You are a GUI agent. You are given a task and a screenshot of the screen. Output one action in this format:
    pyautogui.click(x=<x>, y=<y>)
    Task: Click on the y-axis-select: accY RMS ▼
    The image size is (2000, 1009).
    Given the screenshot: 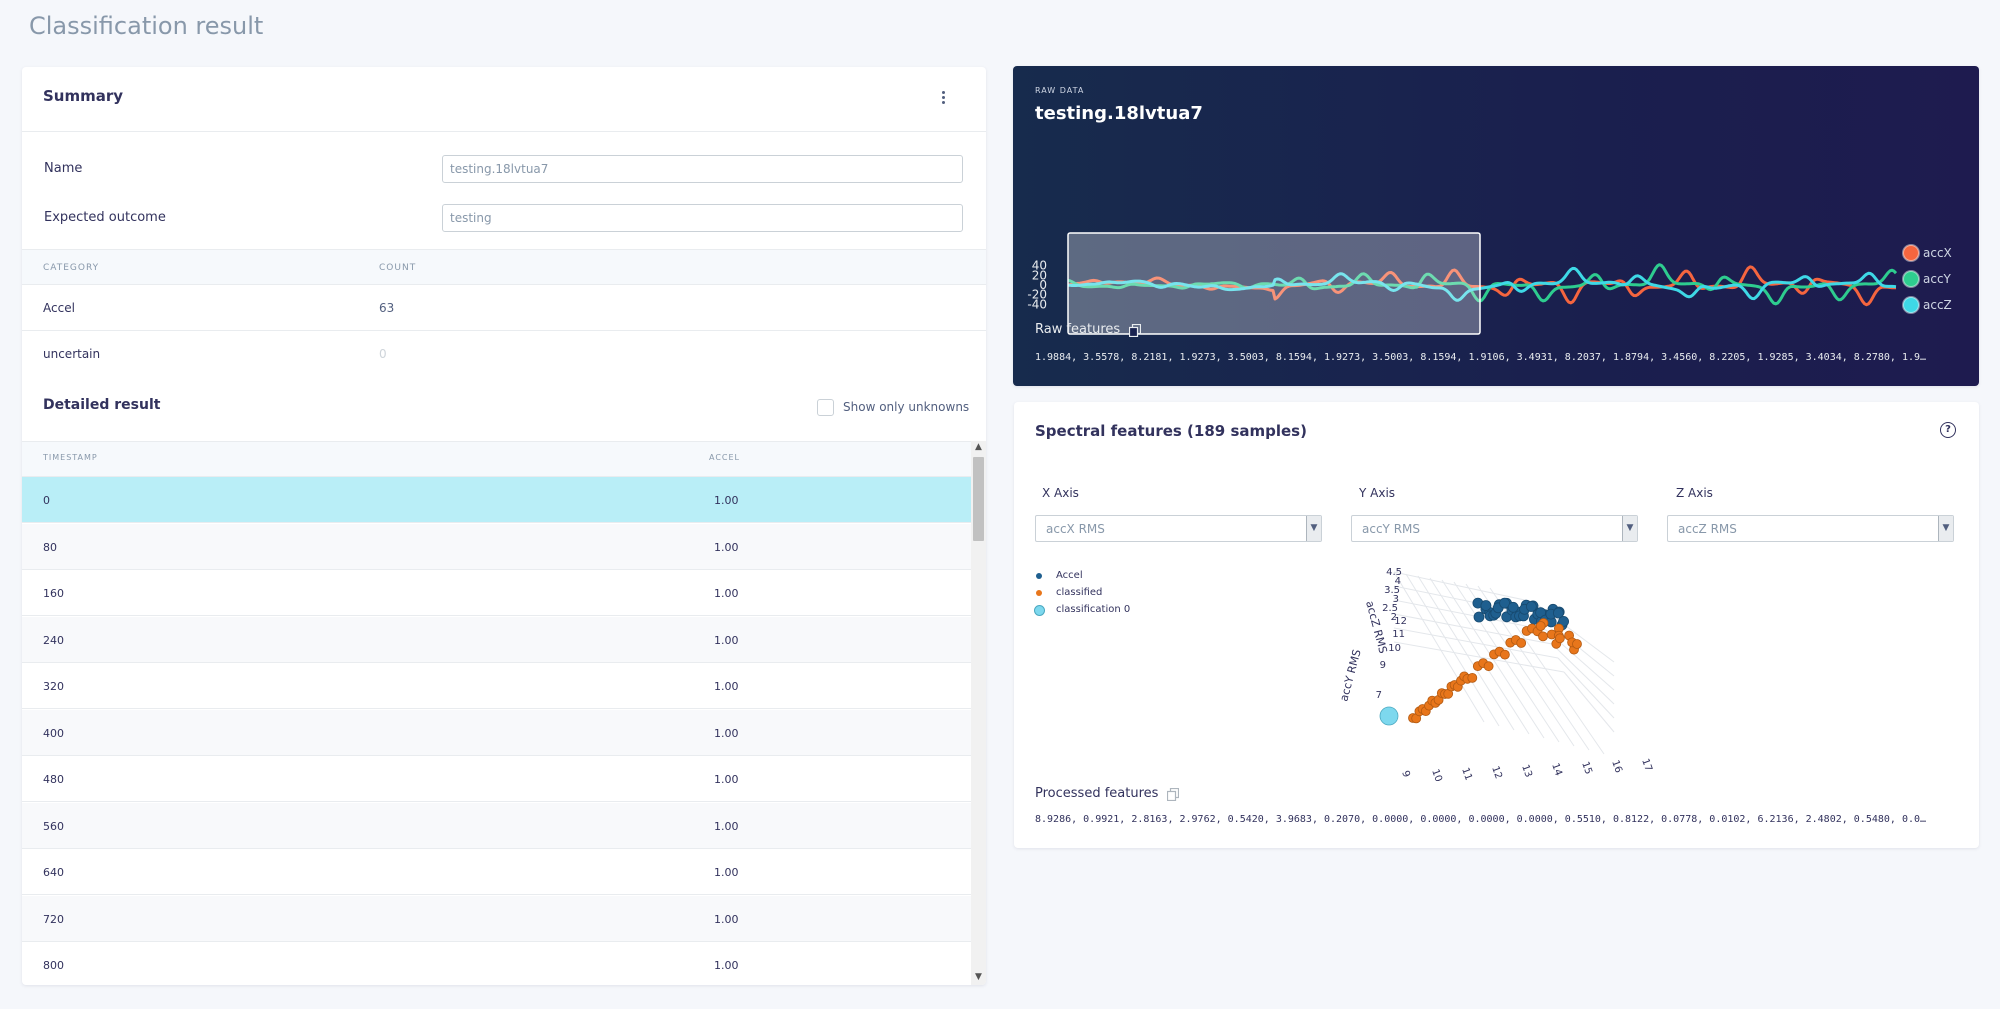 What is the action you would take?
    pyautogui.click(x=1494, y=528)
    